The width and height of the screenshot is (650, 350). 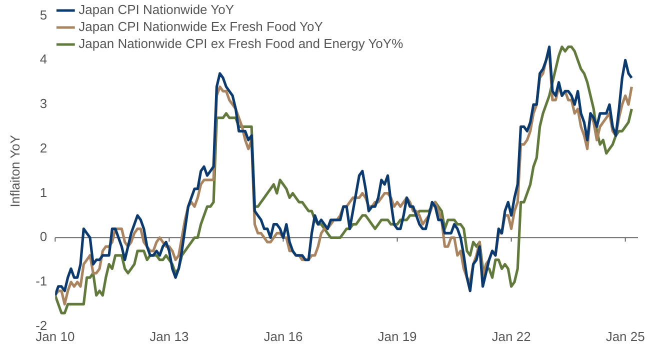 What do you see at coordinates (511, 336) in the screenshot?
I see `x-tick-label: Jan 22` at bounding box center [511, 336].